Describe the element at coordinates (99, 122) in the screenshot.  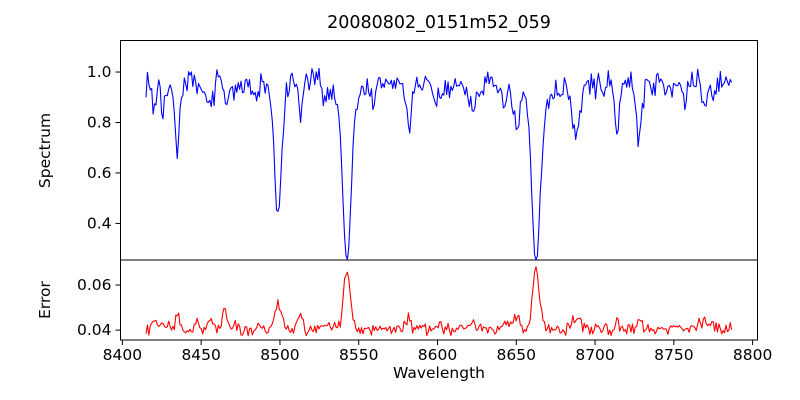
I see `y-tick-label: 0.8` at that location.